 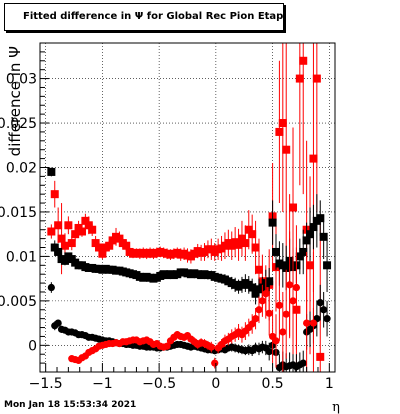 I want to click on y-tick-label: 0.025, so click(x=18, y=124).